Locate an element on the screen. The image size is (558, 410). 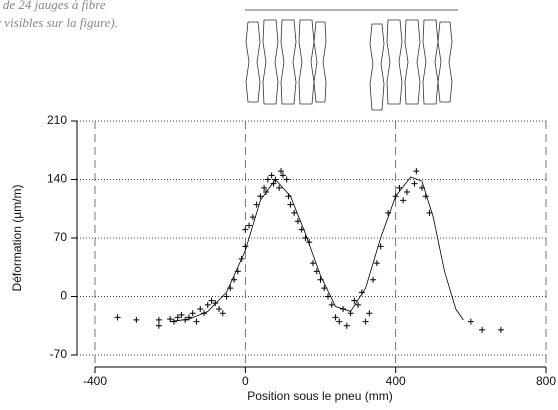
annotation: t de 24 jauges à fibre is located at coordinates (53, 6).